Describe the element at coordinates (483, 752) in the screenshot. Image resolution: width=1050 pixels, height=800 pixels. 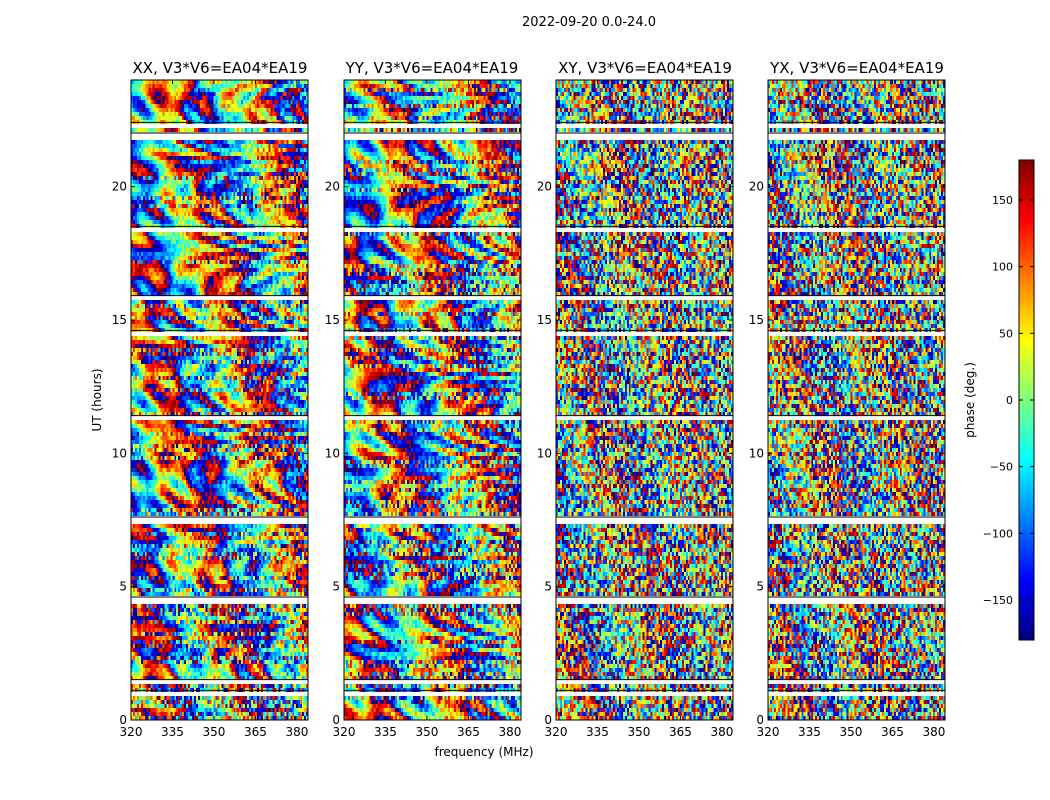
I see `x-axis-label: frequency (MHz)` at that location.